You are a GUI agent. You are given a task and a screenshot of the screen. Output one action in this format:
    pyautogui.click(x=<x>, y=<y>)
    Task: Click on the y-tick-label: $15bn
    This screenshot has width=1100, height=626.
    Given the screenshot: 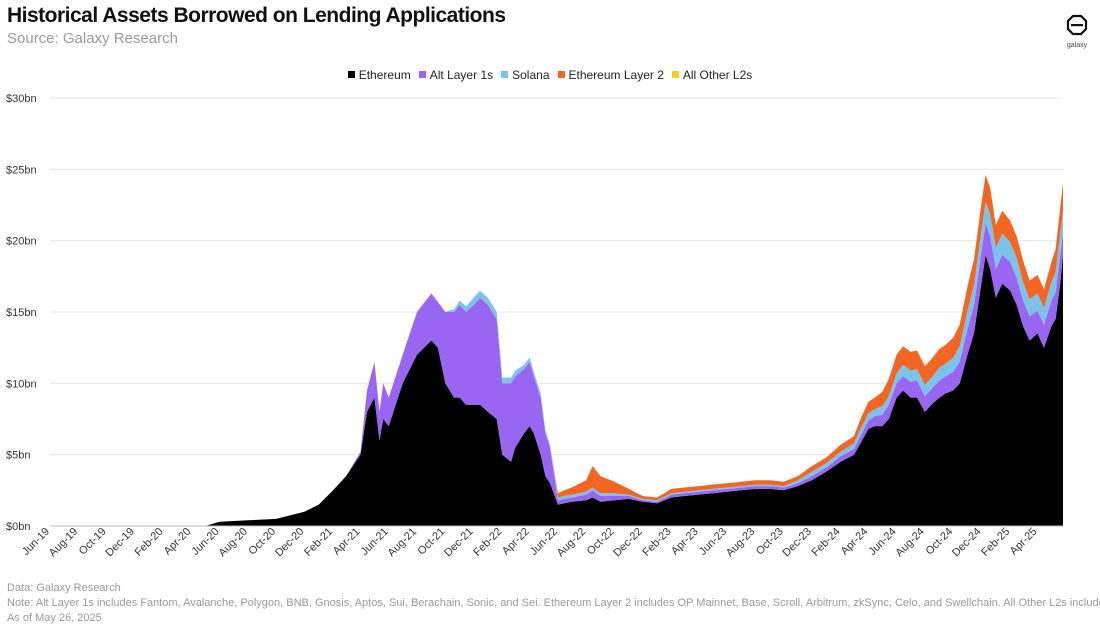 What is the action you would take?
    pyautogui.click(x=21, y=313)
    